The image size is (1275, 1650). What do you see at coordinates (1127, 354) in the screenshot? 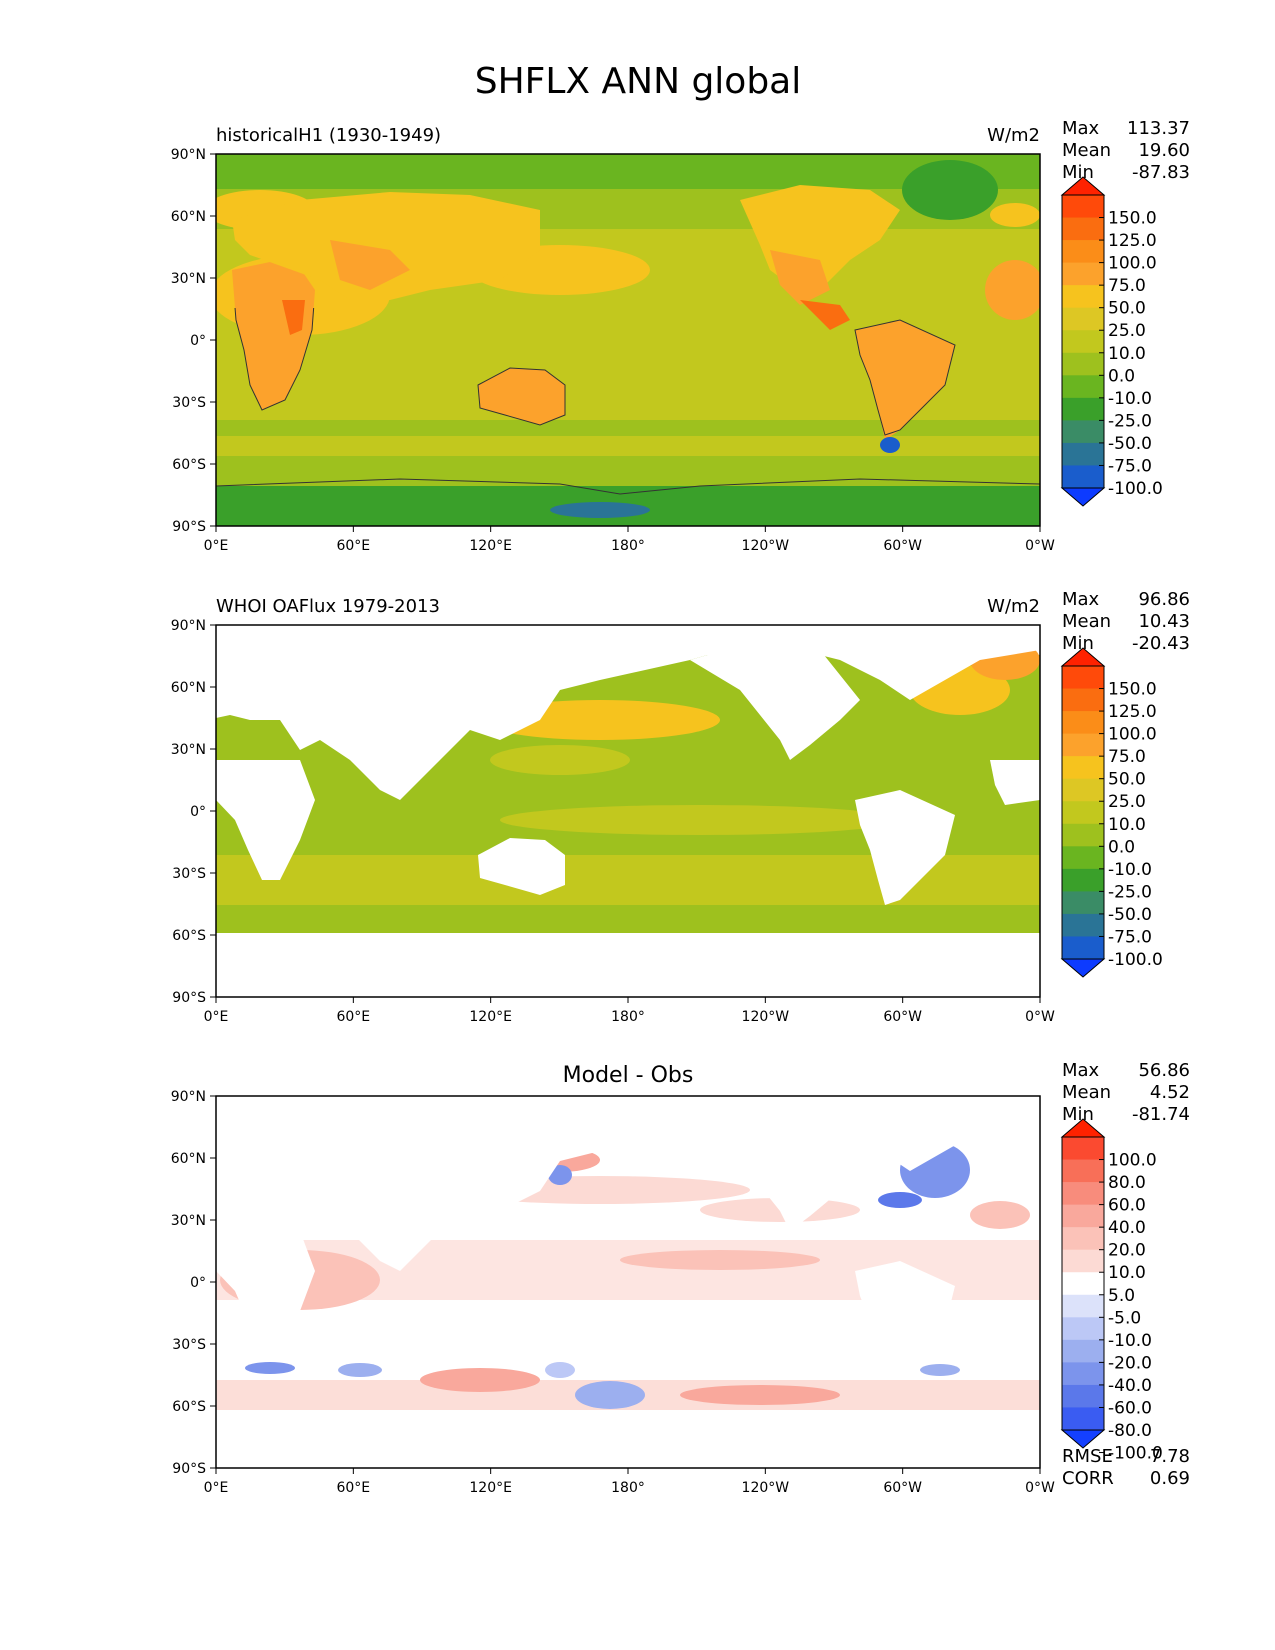
I see `colorbar-label: 10.0` at bounding box center [1127, 354].